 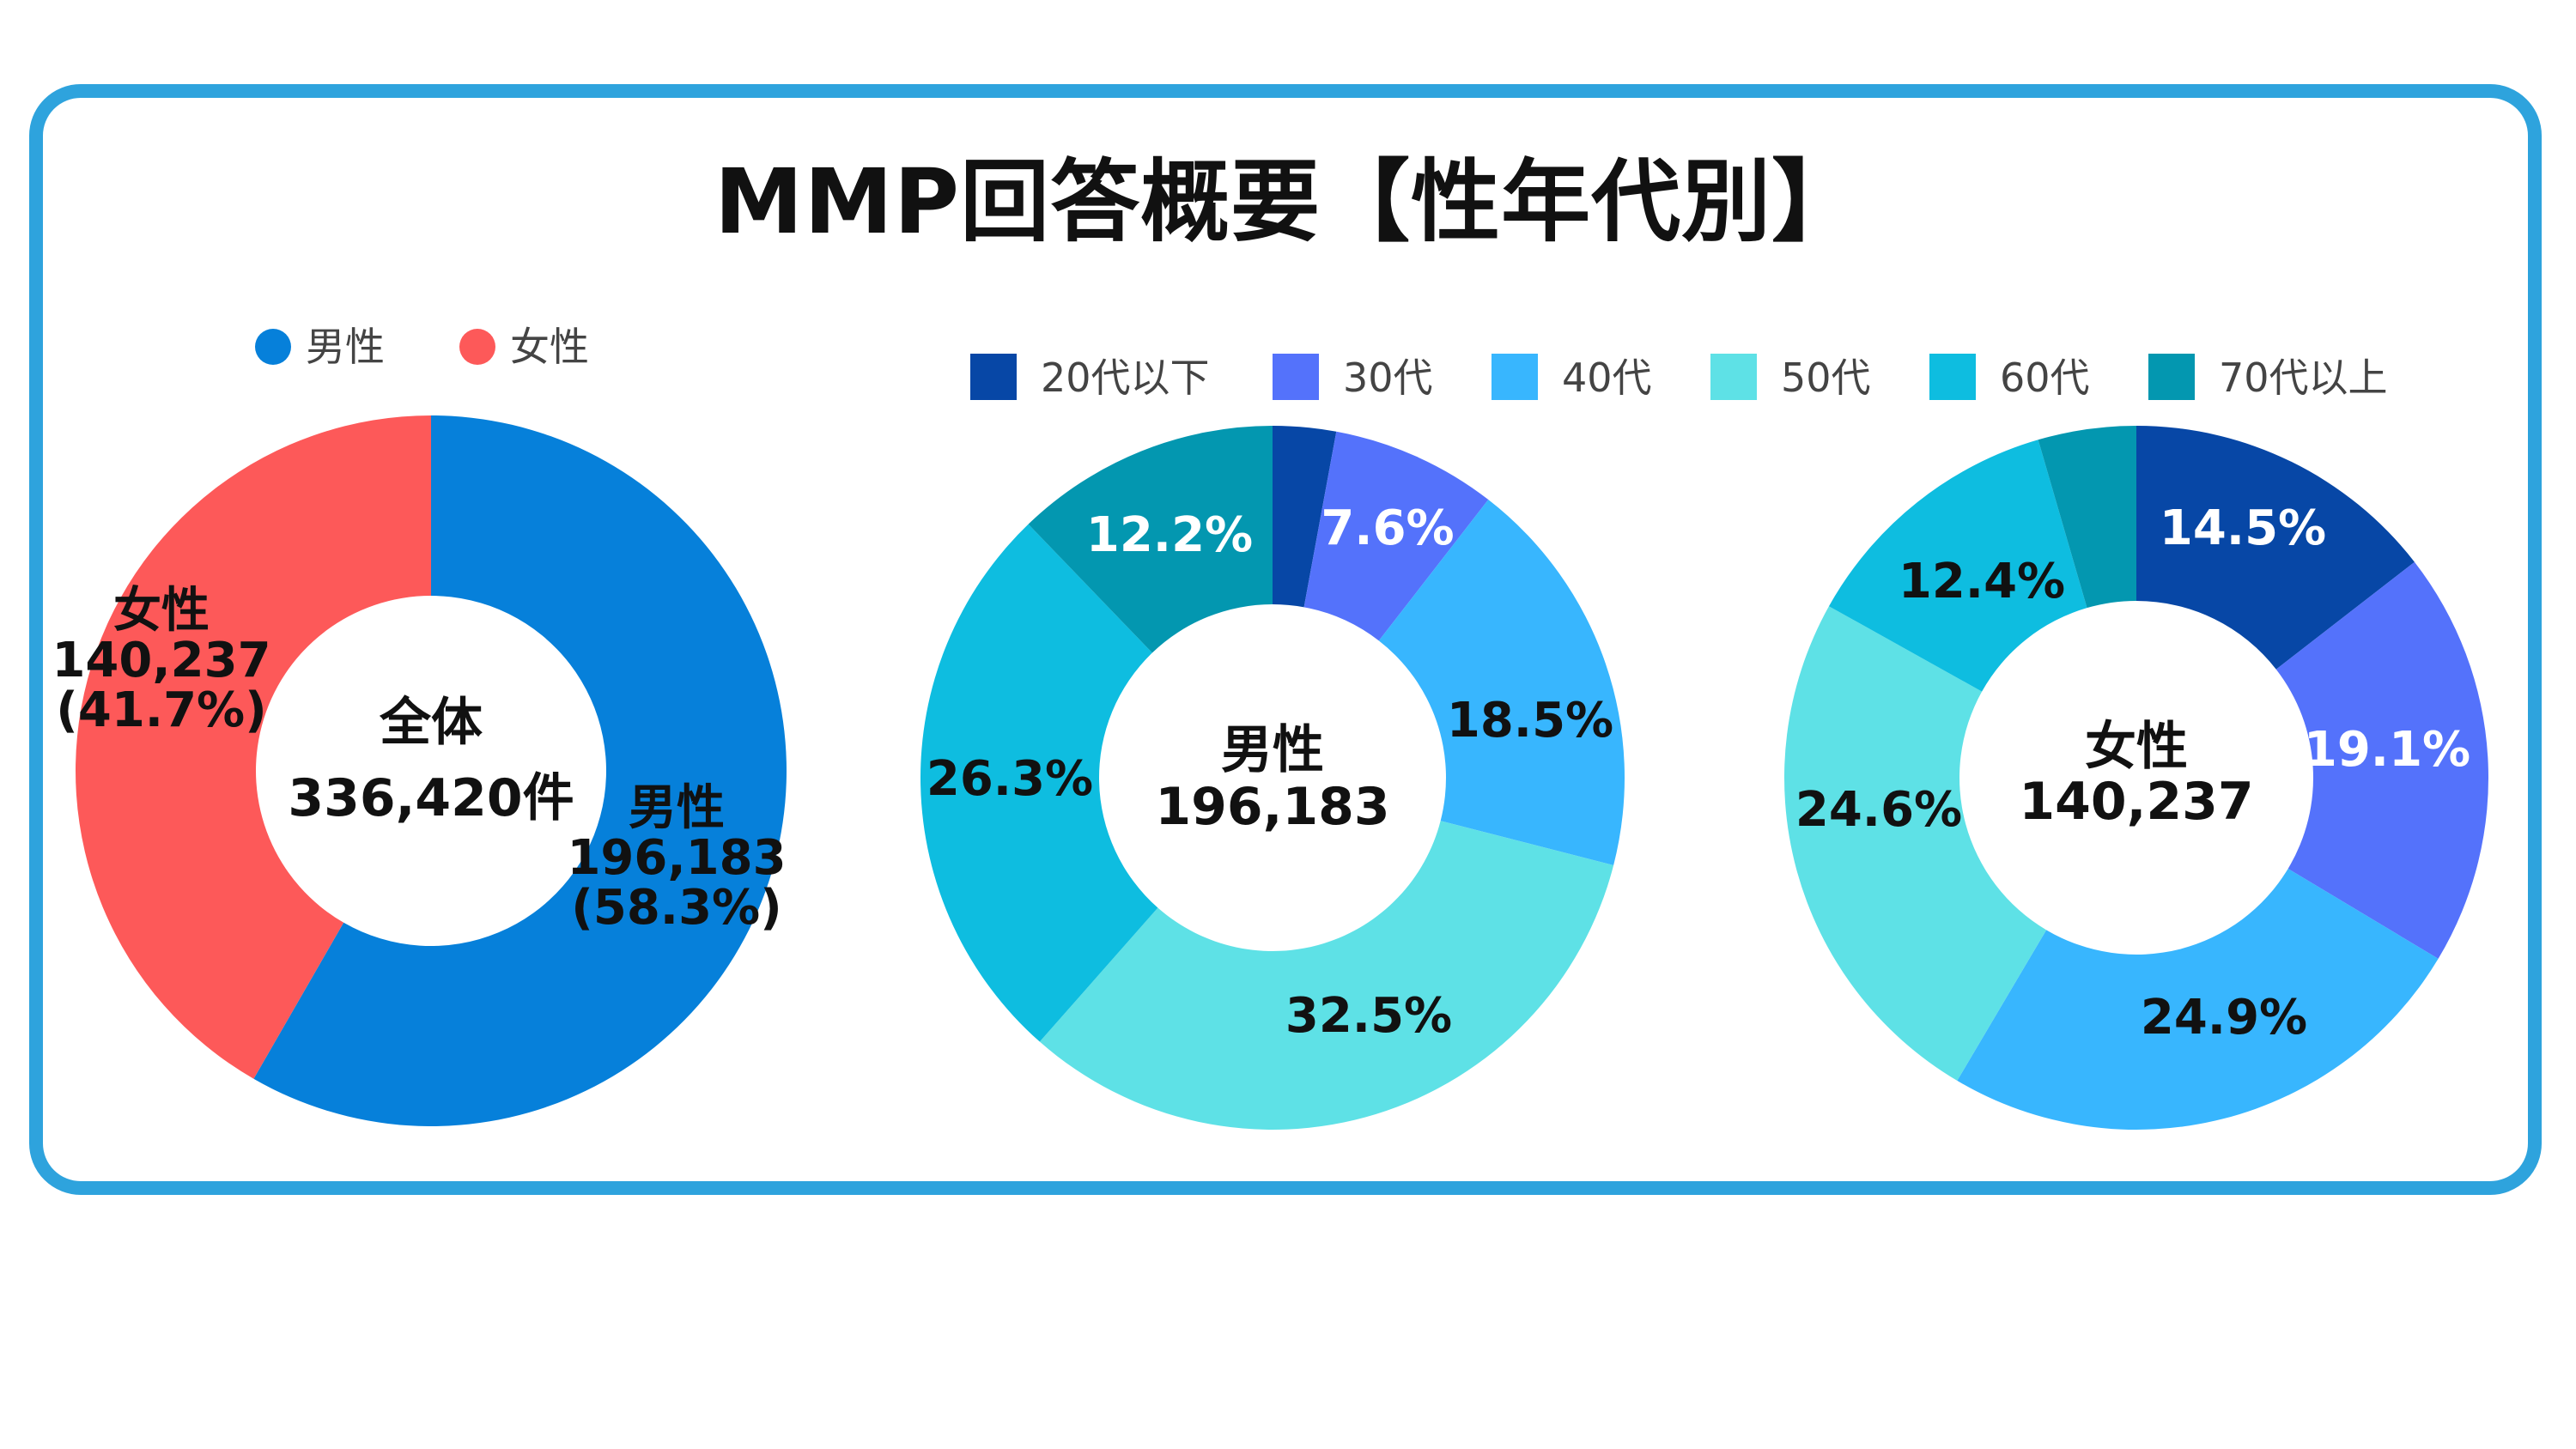 I want to click on slice-label-female-40s: 24.9%, so click(x=2224, y=1018).